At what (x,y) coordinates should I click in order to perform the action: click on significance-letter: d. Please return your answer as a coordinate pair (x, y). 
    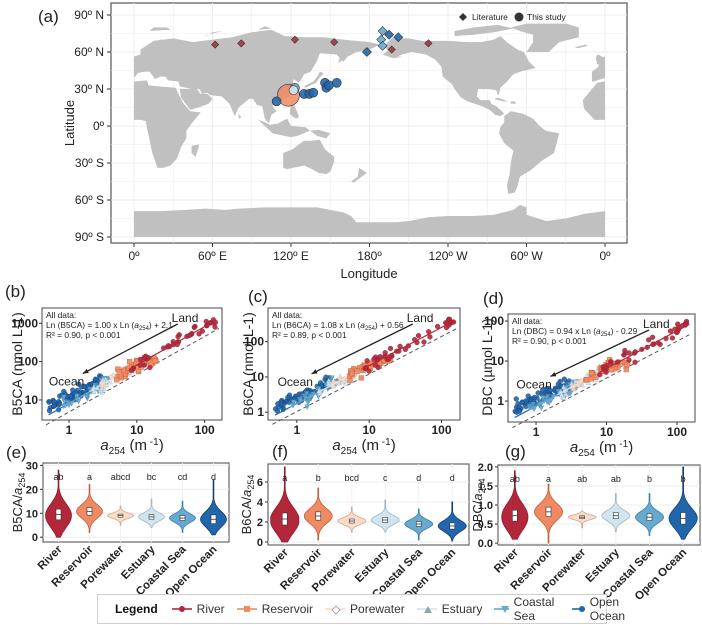
    Looking at the image, I should click on (418, 478).